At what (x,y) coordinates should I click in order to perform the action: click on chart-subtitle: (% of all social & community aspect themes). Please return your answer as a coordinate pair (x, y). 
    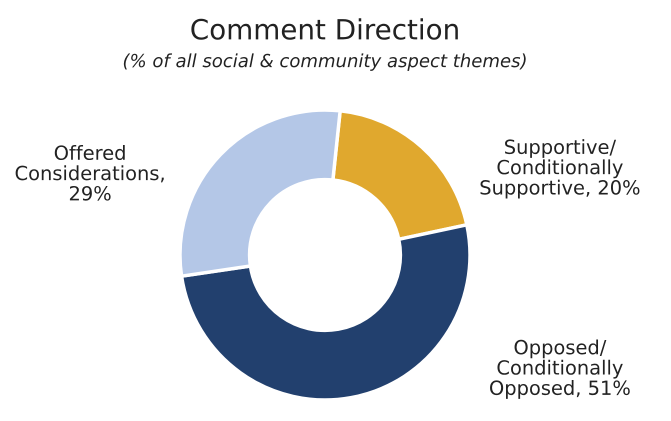
    Looking at the image, I should click on (325, 62).